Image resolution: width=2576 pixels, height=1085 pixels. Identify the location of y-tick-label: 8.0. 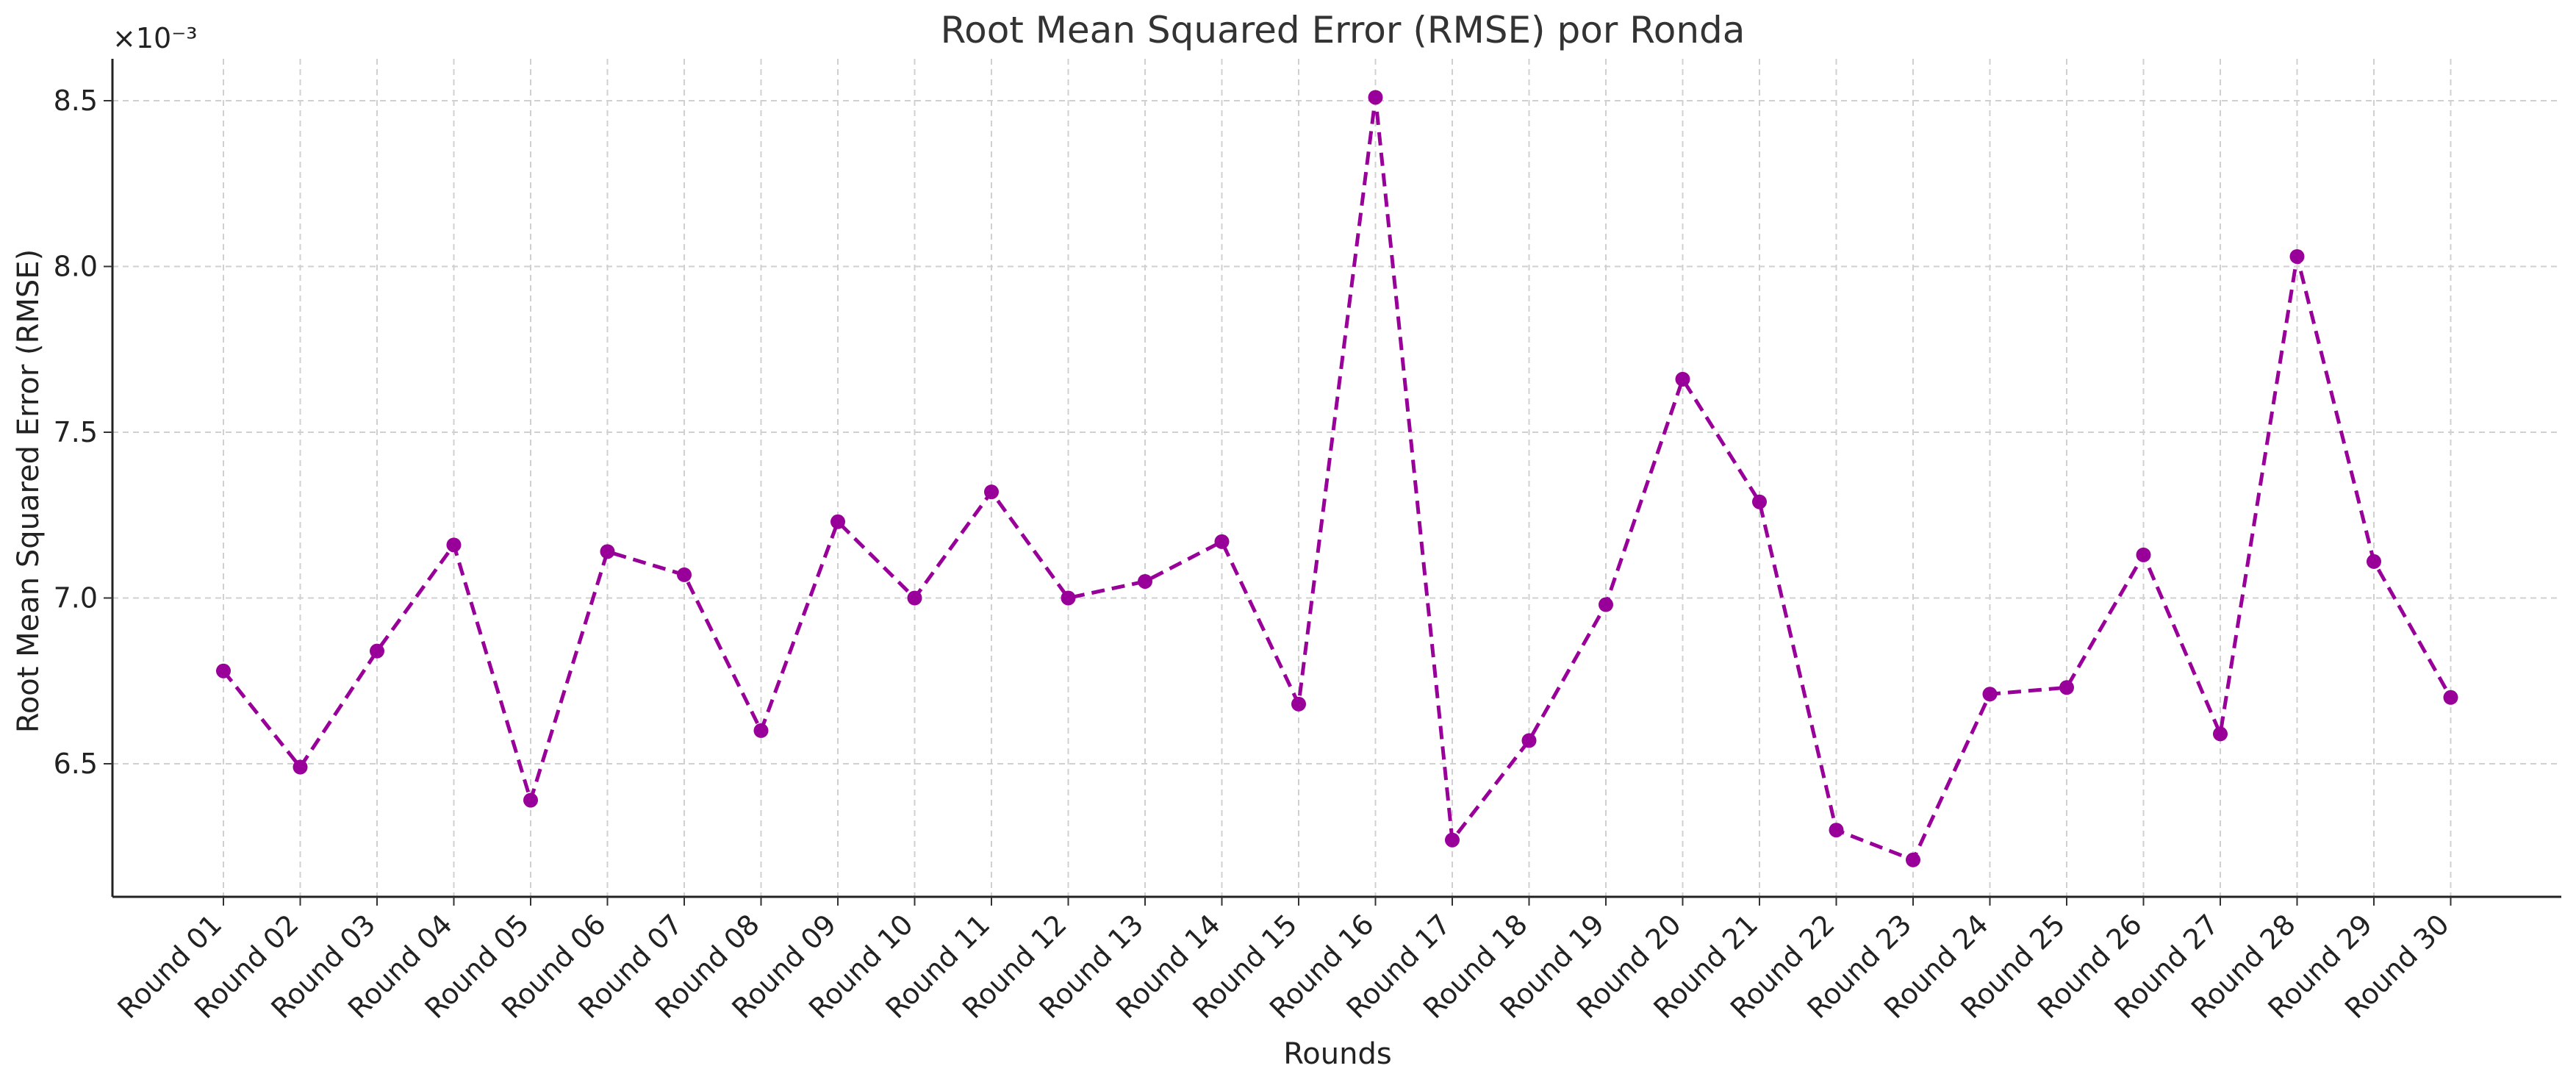
(76, 267).